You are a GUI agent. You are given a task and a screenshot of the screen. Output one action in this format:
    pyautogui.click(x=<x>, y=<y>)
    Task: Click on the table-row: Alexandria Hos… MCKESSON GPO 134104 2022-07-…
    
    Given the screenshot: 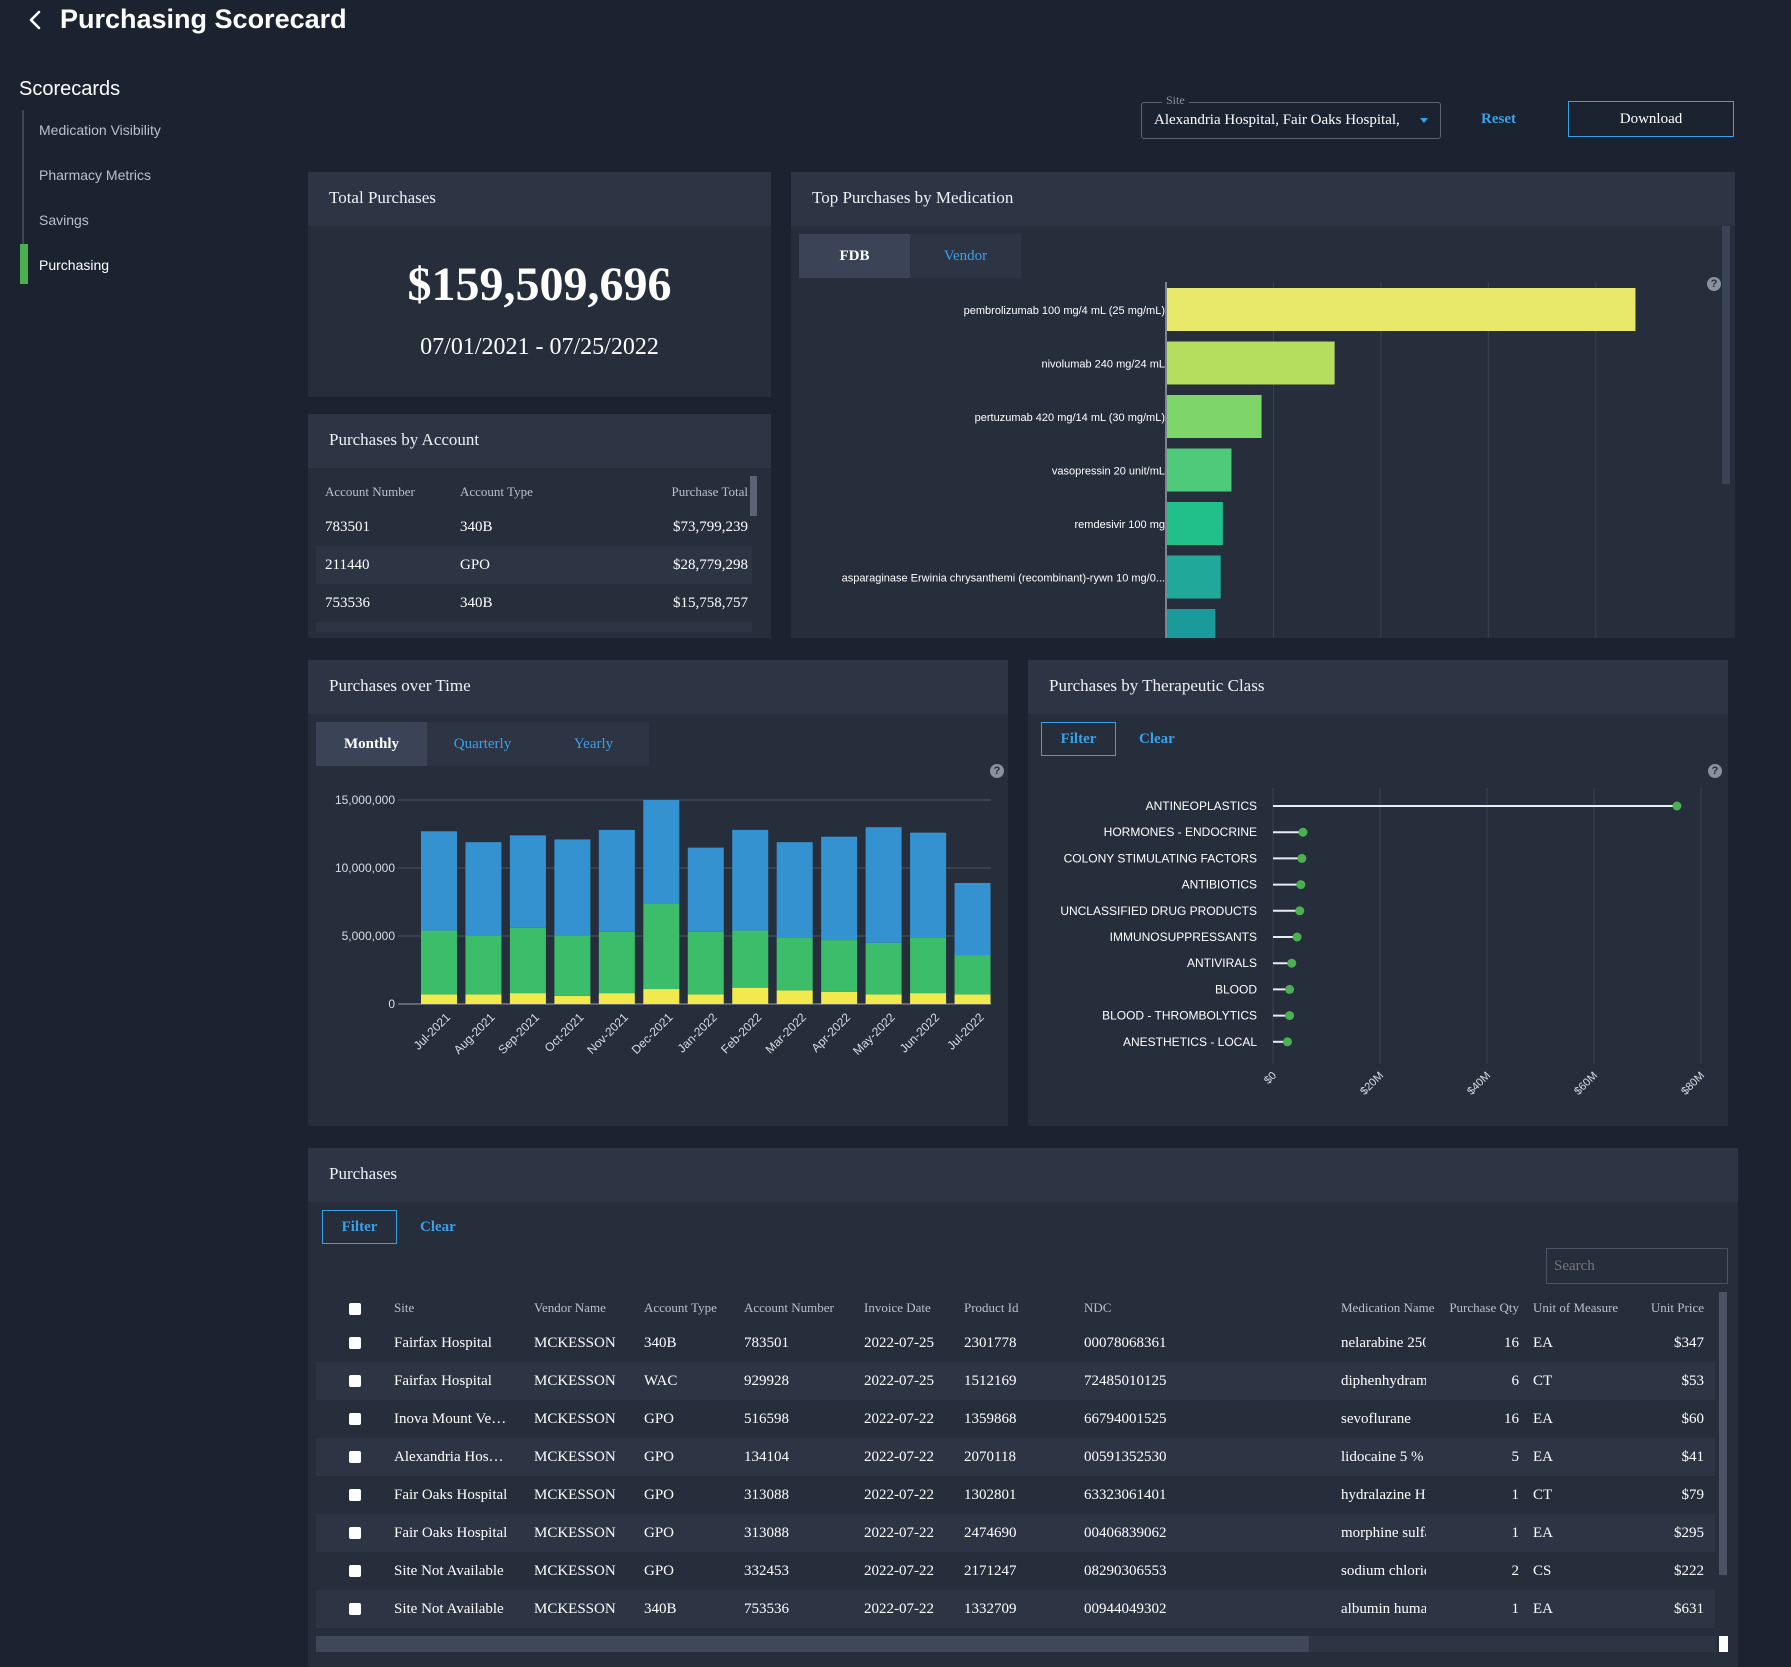 What is the action you would take?
    pyautogui.click(x=1015, y=1457)
    